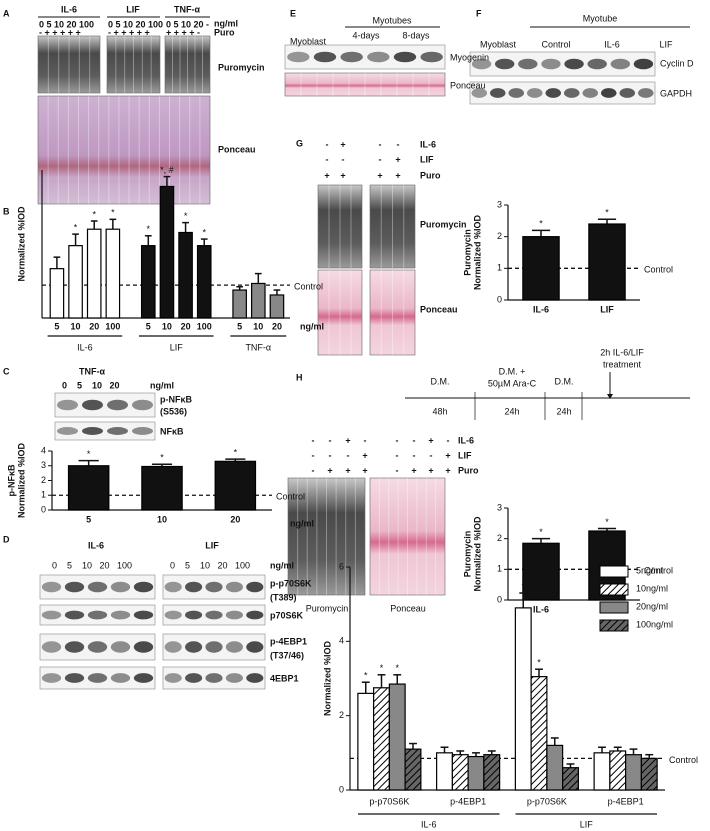 This screenshot has height=831, width=710. What do you see at coordinates (187, 24) in the screenshot?
I see `label: 0 5 10 20 -` at bounding box center [187, 24].